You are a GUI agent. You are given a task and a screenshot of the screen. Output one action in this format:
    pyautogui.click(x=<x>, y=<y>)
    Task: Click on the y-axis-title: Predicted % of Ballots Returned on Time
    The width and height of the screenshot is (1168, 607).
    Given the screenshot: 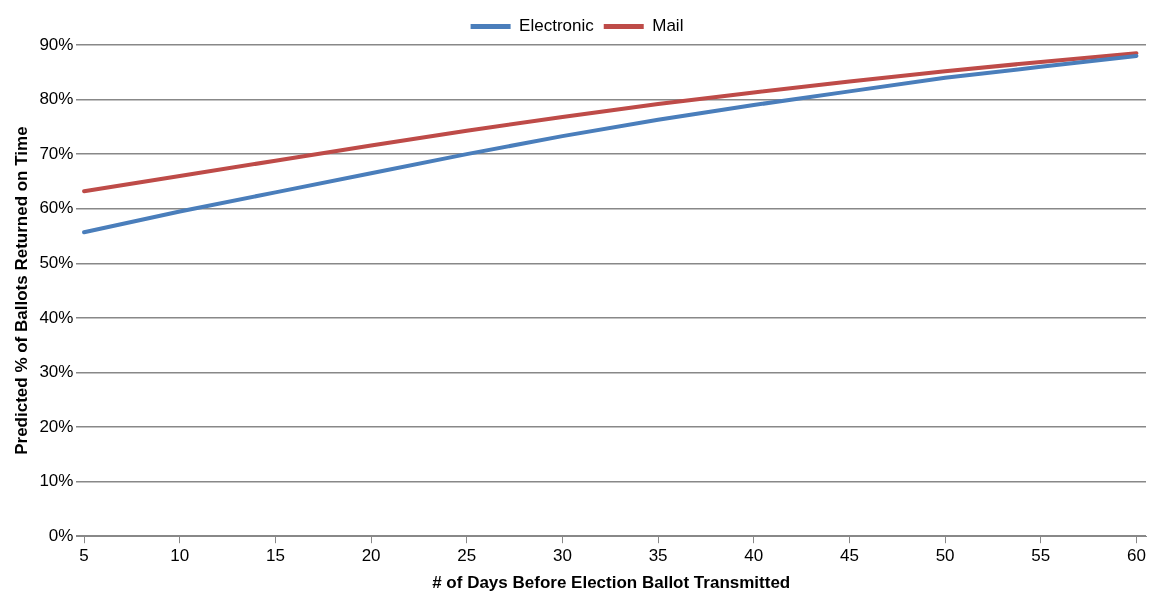 What is the action you would take?
    pyautogui.click(x=21, y=290)
    